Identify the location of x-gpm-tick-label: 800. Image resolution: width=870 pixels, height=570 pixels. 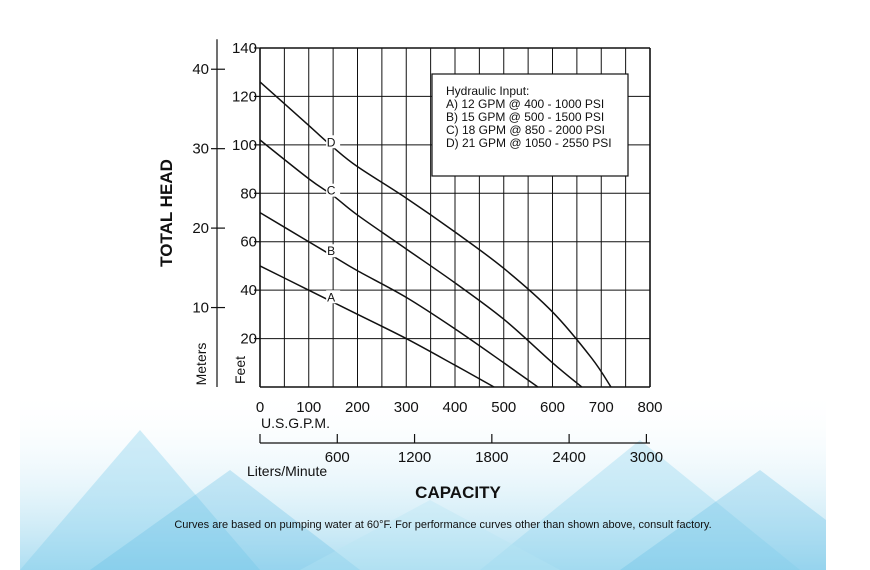
(649, 407).